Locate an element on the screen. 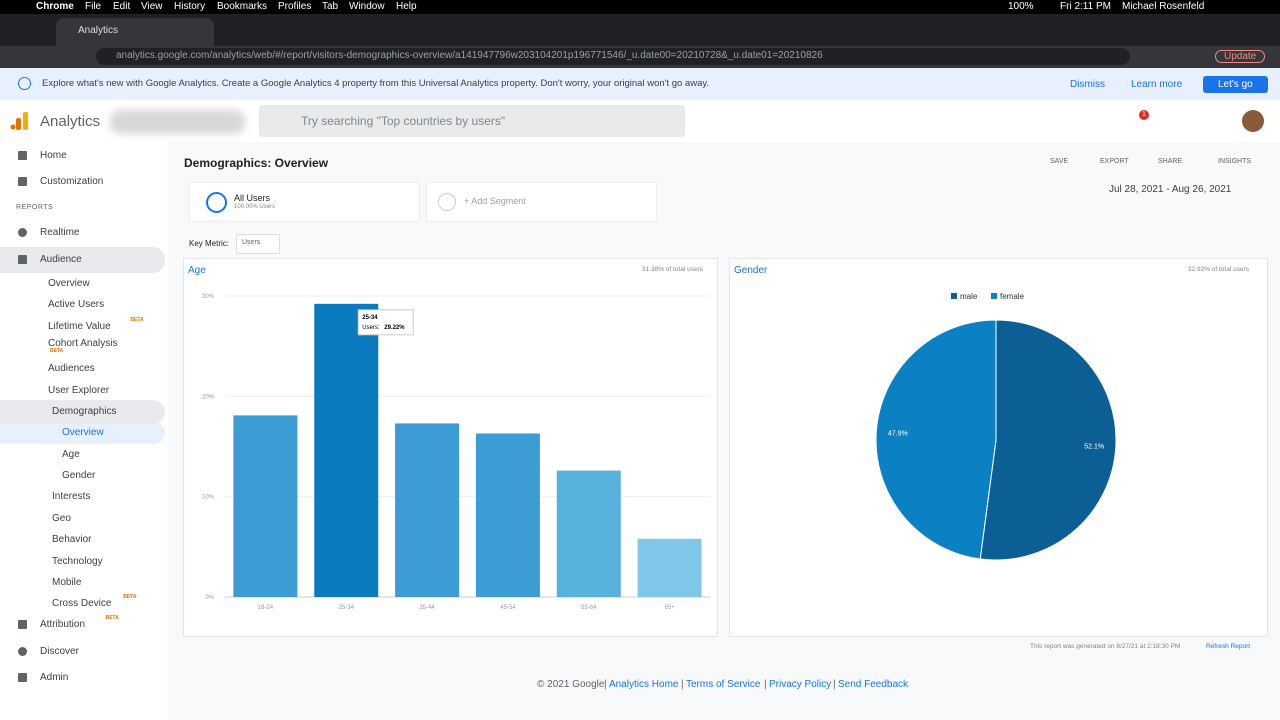 This screenshot has height=720, width=1280. nav-item: Realtime is located at coordinates (60, 232).